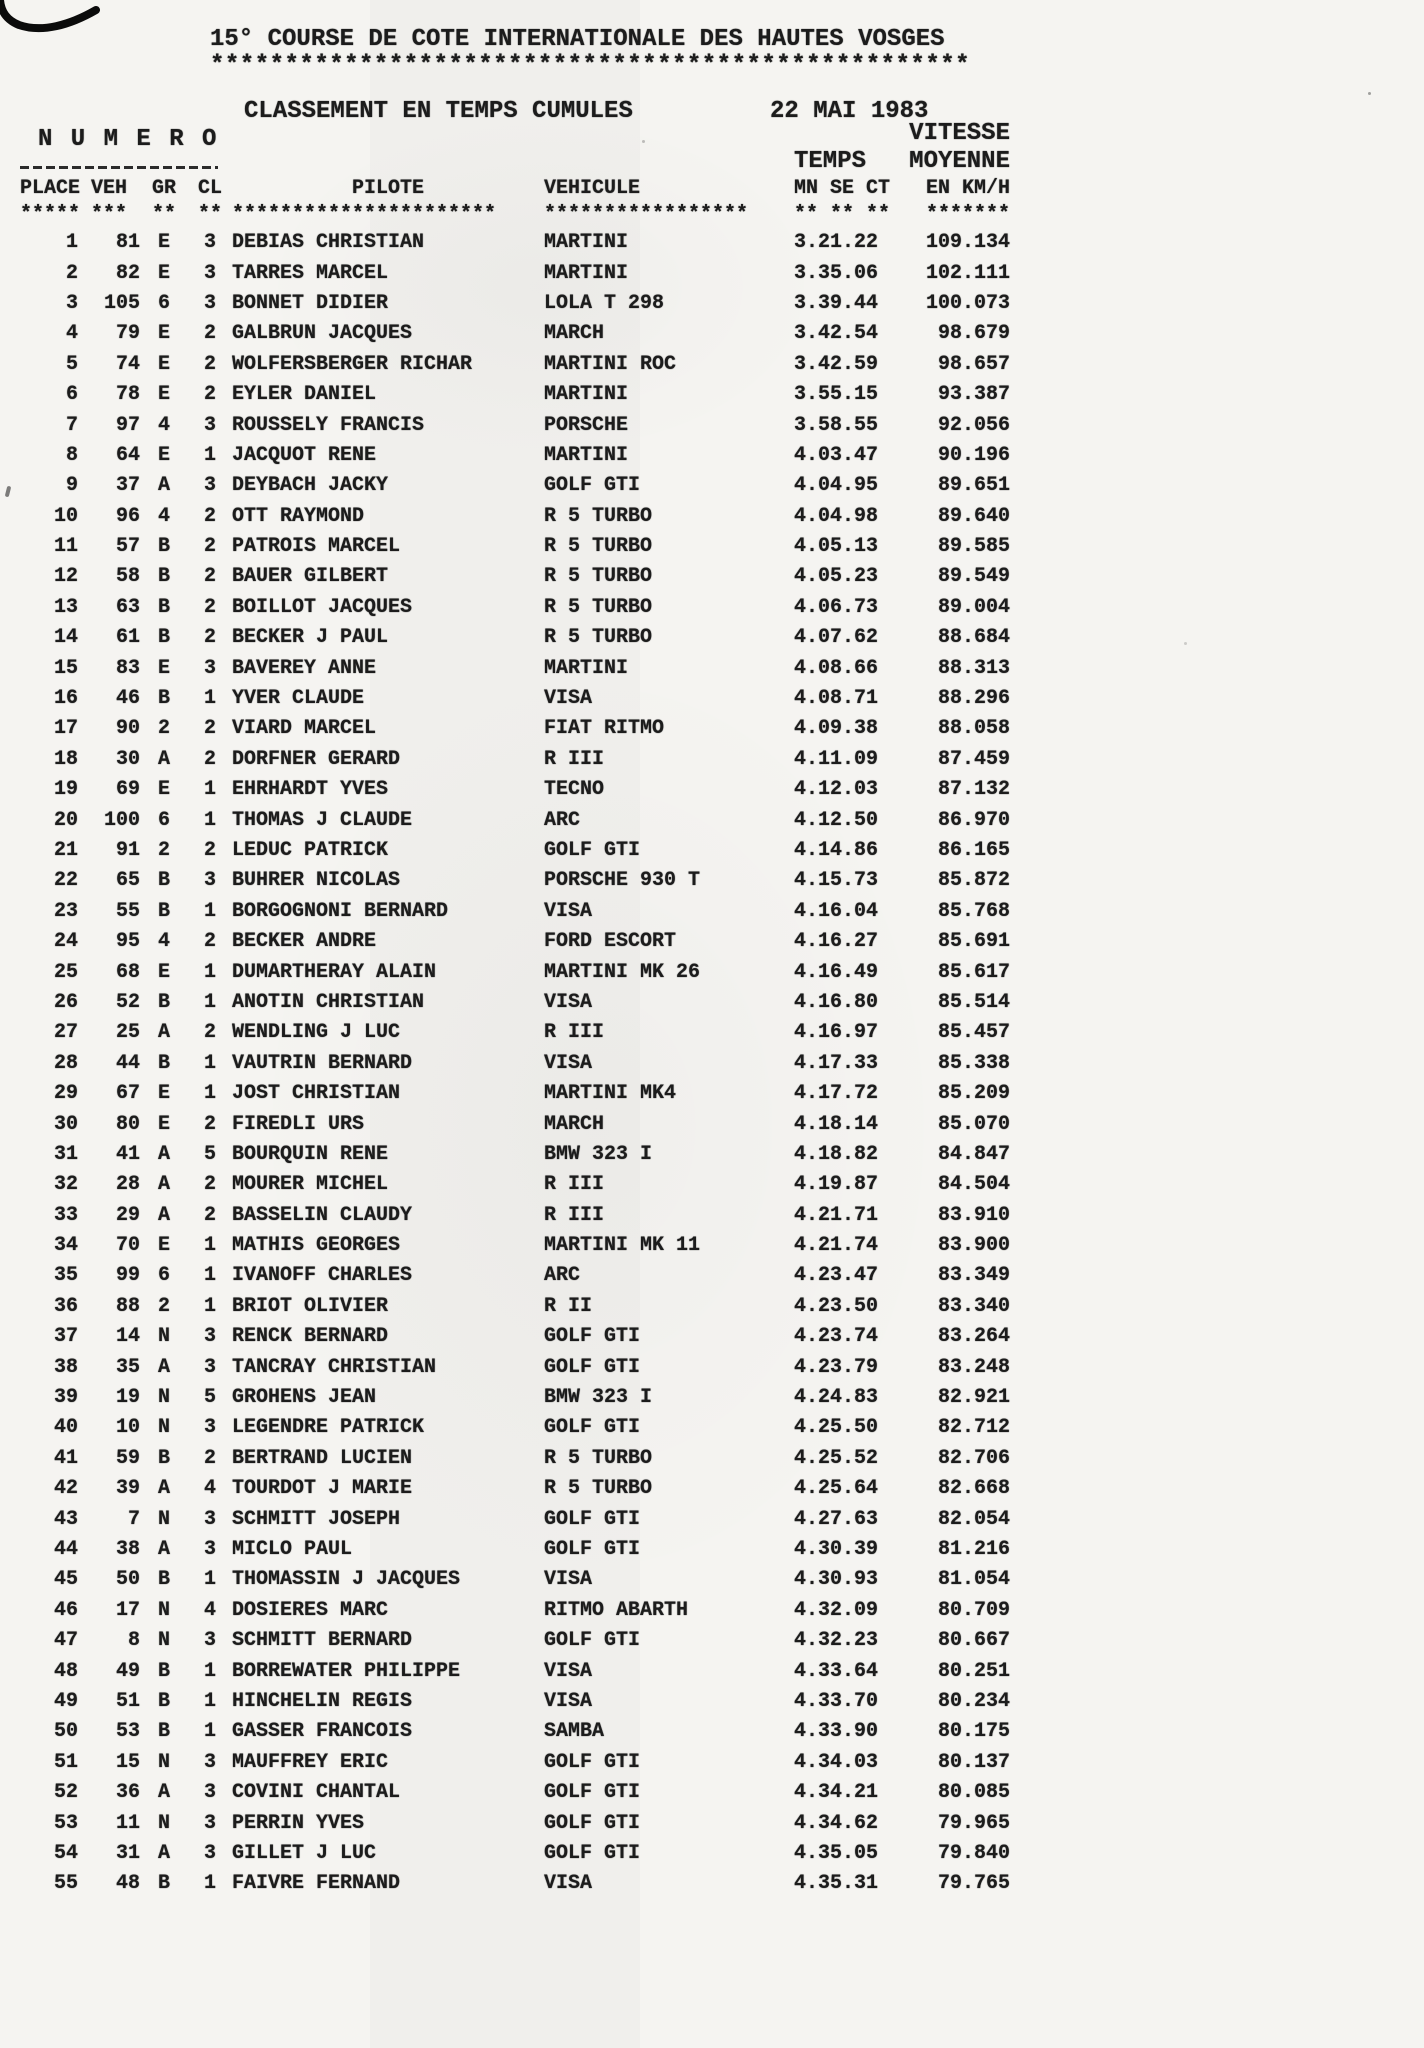  I want to click on result-row: 36 88 2 1 BRIOT OLIVIER R II 4.23.50 83.340, so click(515, 1307).